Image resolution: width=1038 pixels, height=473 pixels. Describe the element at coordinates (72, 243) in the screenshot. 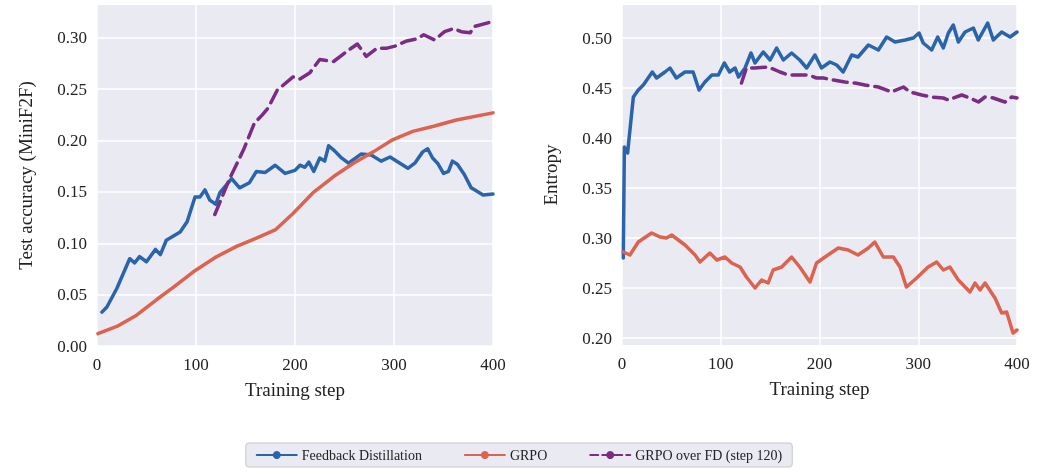

I see `y-tick-label: 0.10` at that location.